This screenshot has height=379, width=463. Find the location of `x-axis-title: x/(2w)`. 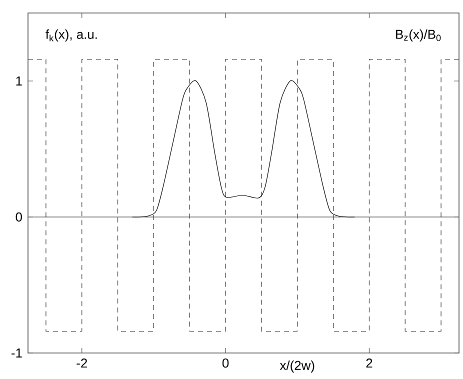

x-axis-title: x/(2w) is located at coordinates (297, 366).